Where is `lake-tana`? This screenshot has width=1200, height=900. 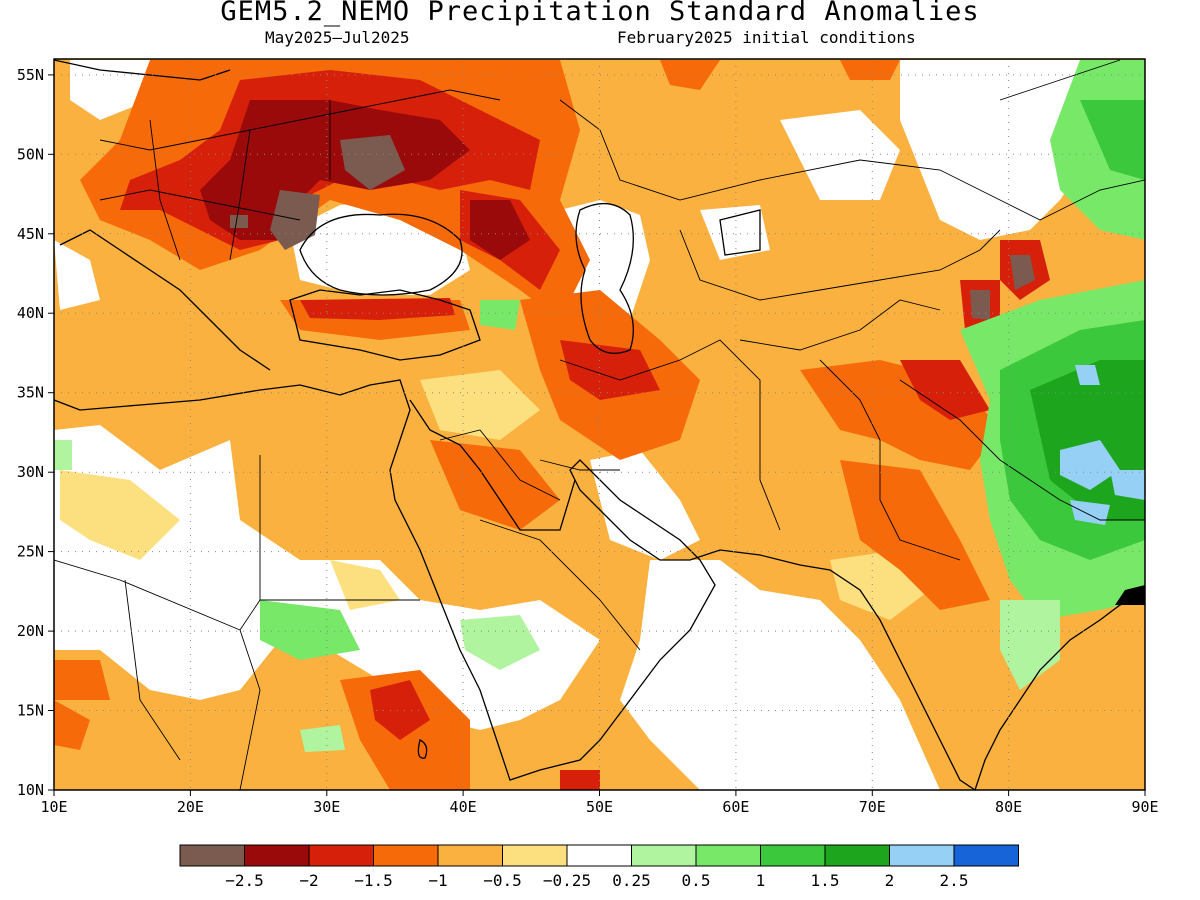
lake-tana is located at coordinates (422, 749).